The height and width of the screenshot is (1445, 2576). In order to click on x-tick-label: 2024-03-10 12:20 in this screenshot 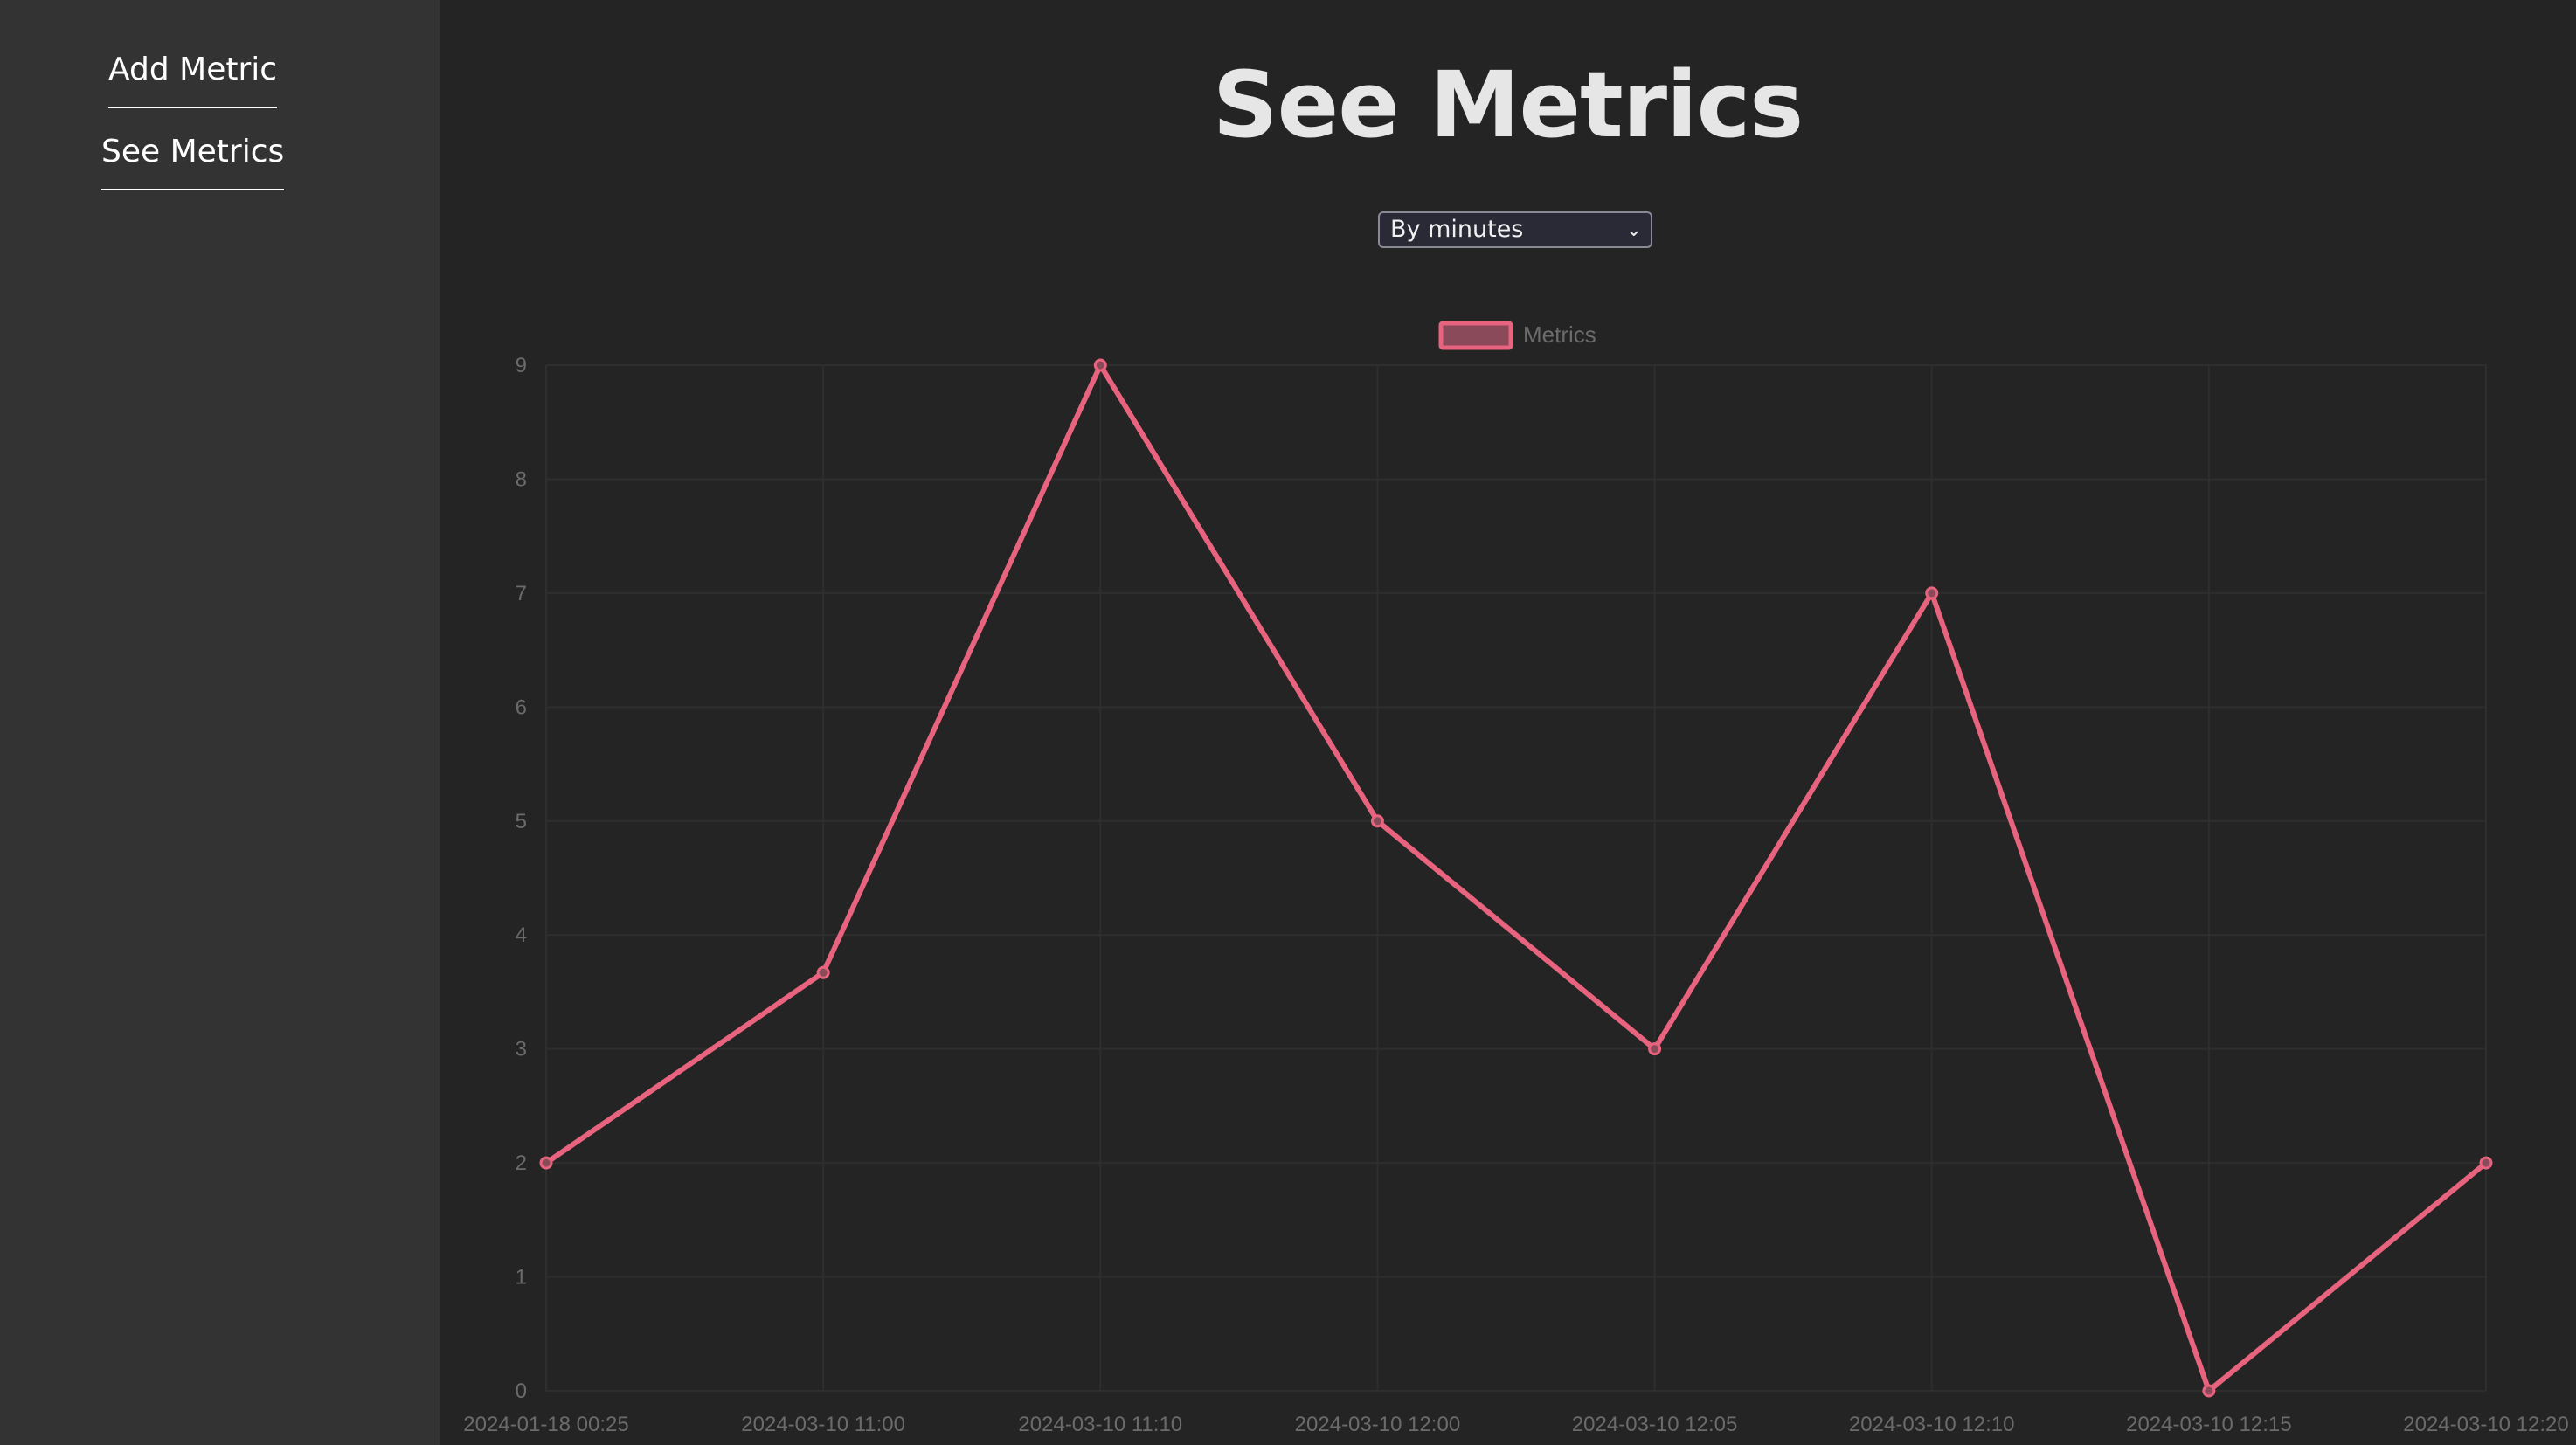, I will do `click(2486, 1424)`.